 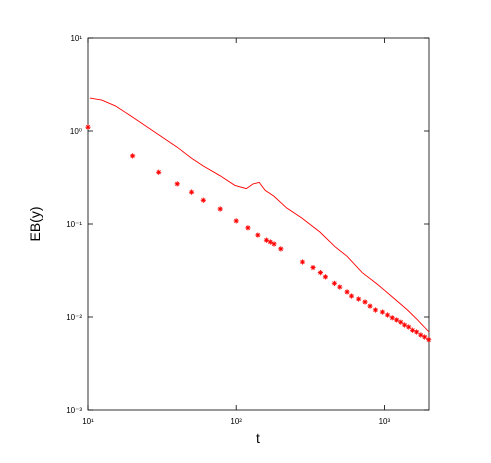 What do you see at coordinates (258, 438) in the screenshot?
I see `x-axis-label: t` at bounding box center [258, 438].